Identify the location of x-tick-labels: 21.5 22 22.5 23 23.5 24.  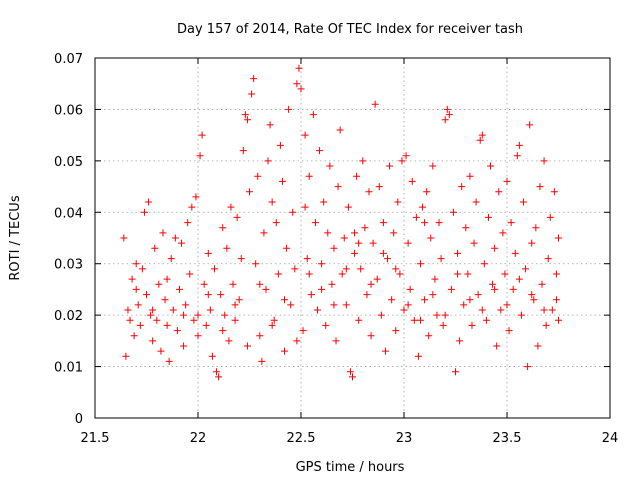
(350, 438).